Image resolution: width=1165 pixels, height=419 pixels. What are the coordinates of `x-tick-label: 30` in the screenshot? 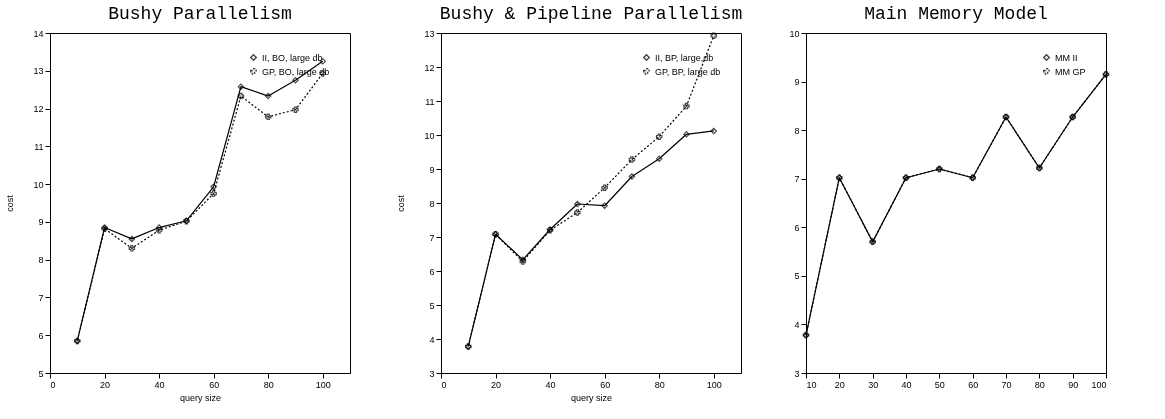 It's located at (873, 384).